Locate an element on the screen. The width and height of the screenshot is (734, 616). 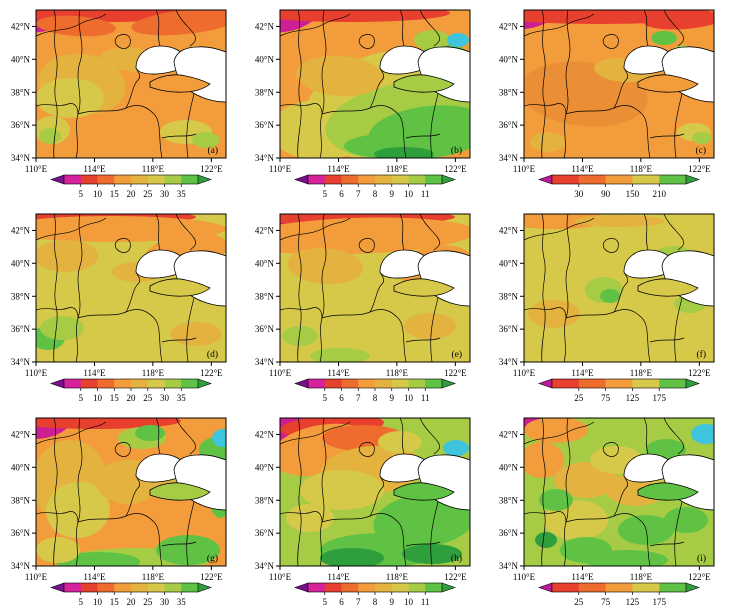
panel-letter: (g) is located at coordinates (212, 558).